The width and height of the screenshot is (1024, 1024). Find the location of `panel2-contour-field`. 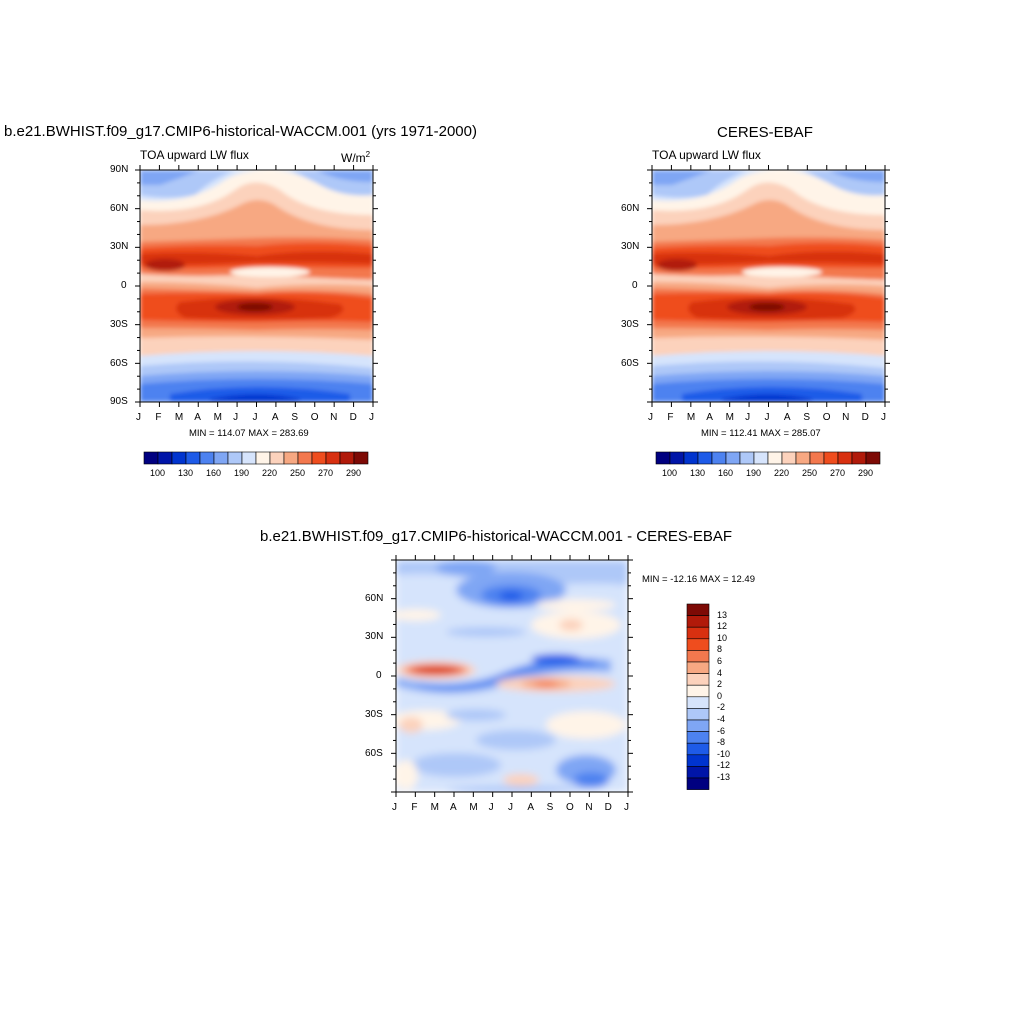

panel2-contour-field is located at coordinates (768, 286).